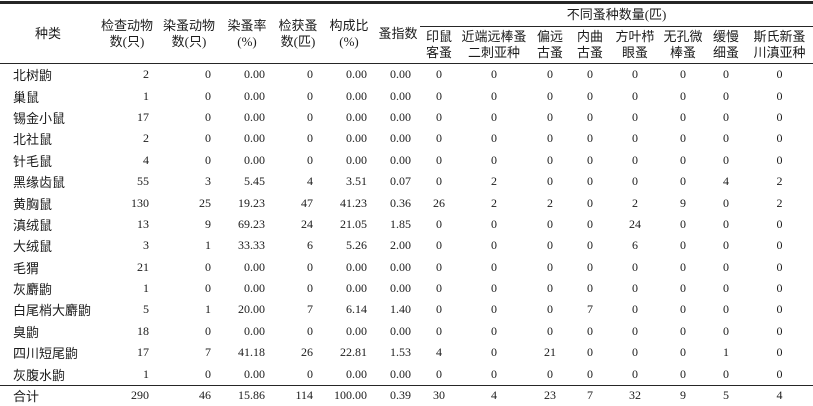  What do you see at coordinates (635, 395) in the screenshot?
I see `flea-count-cell: 32` at bounding box center [635, 395].